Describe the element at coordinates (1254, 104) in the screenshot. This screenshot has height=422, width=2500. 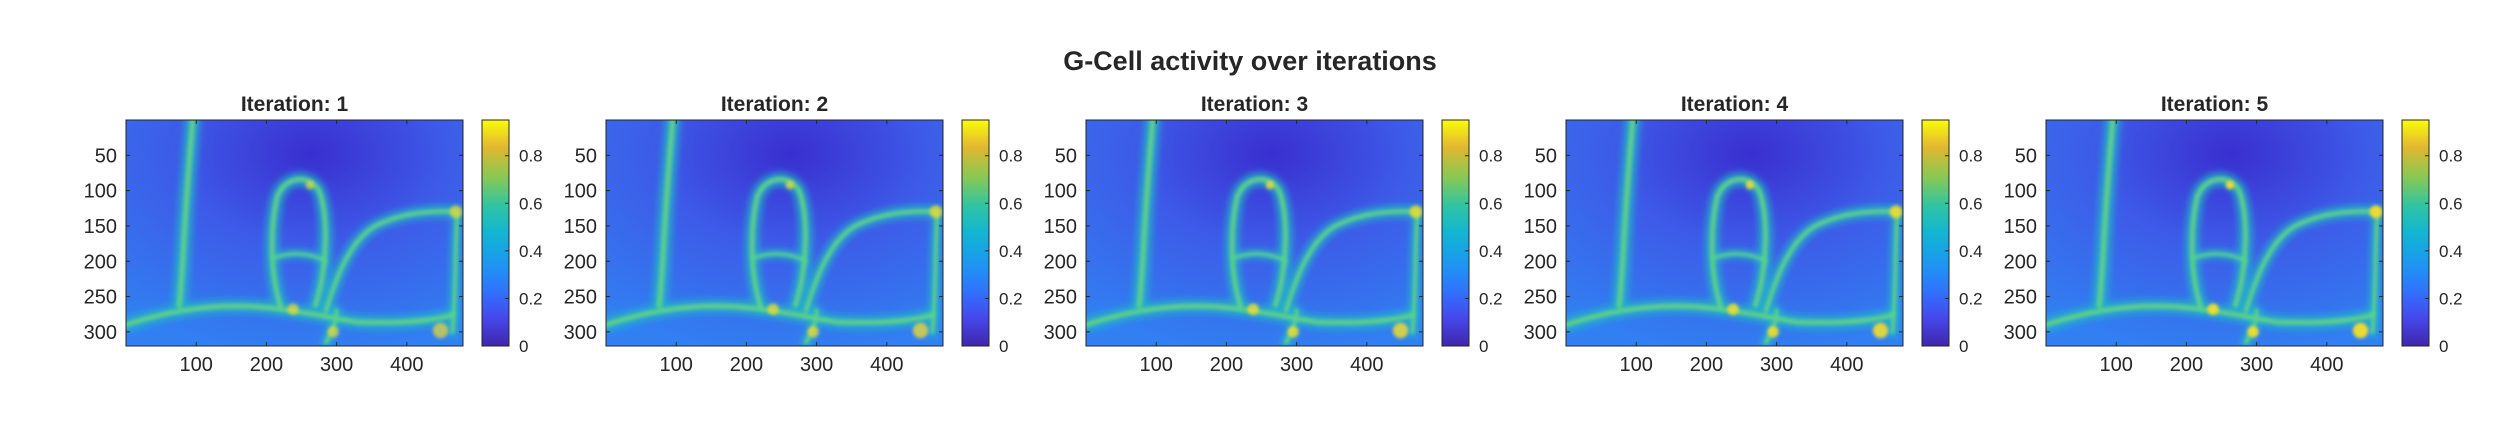
I see `panel-title: Iteration: 3` at that location.